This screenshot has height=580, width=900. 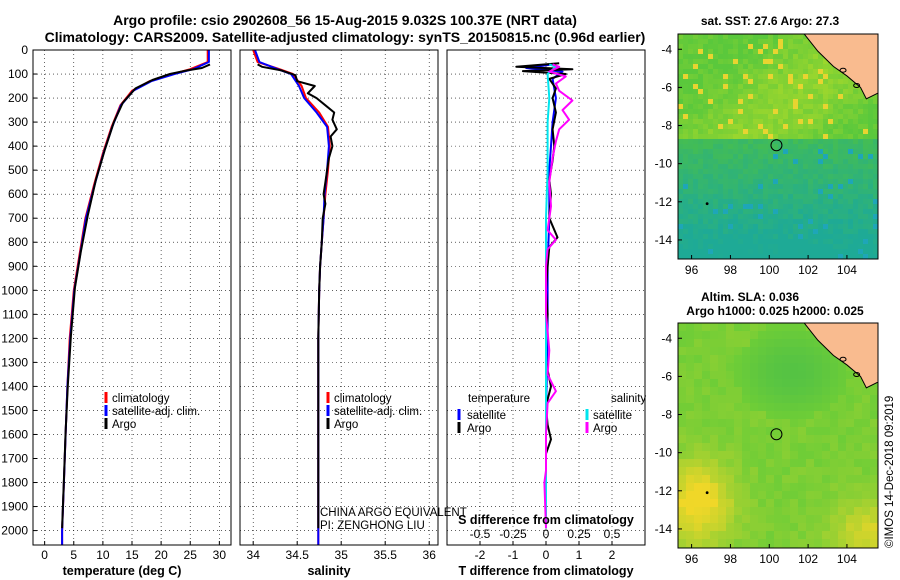 I want to click on sla-map-xtick-label: 100, so click(x=769, y=559).